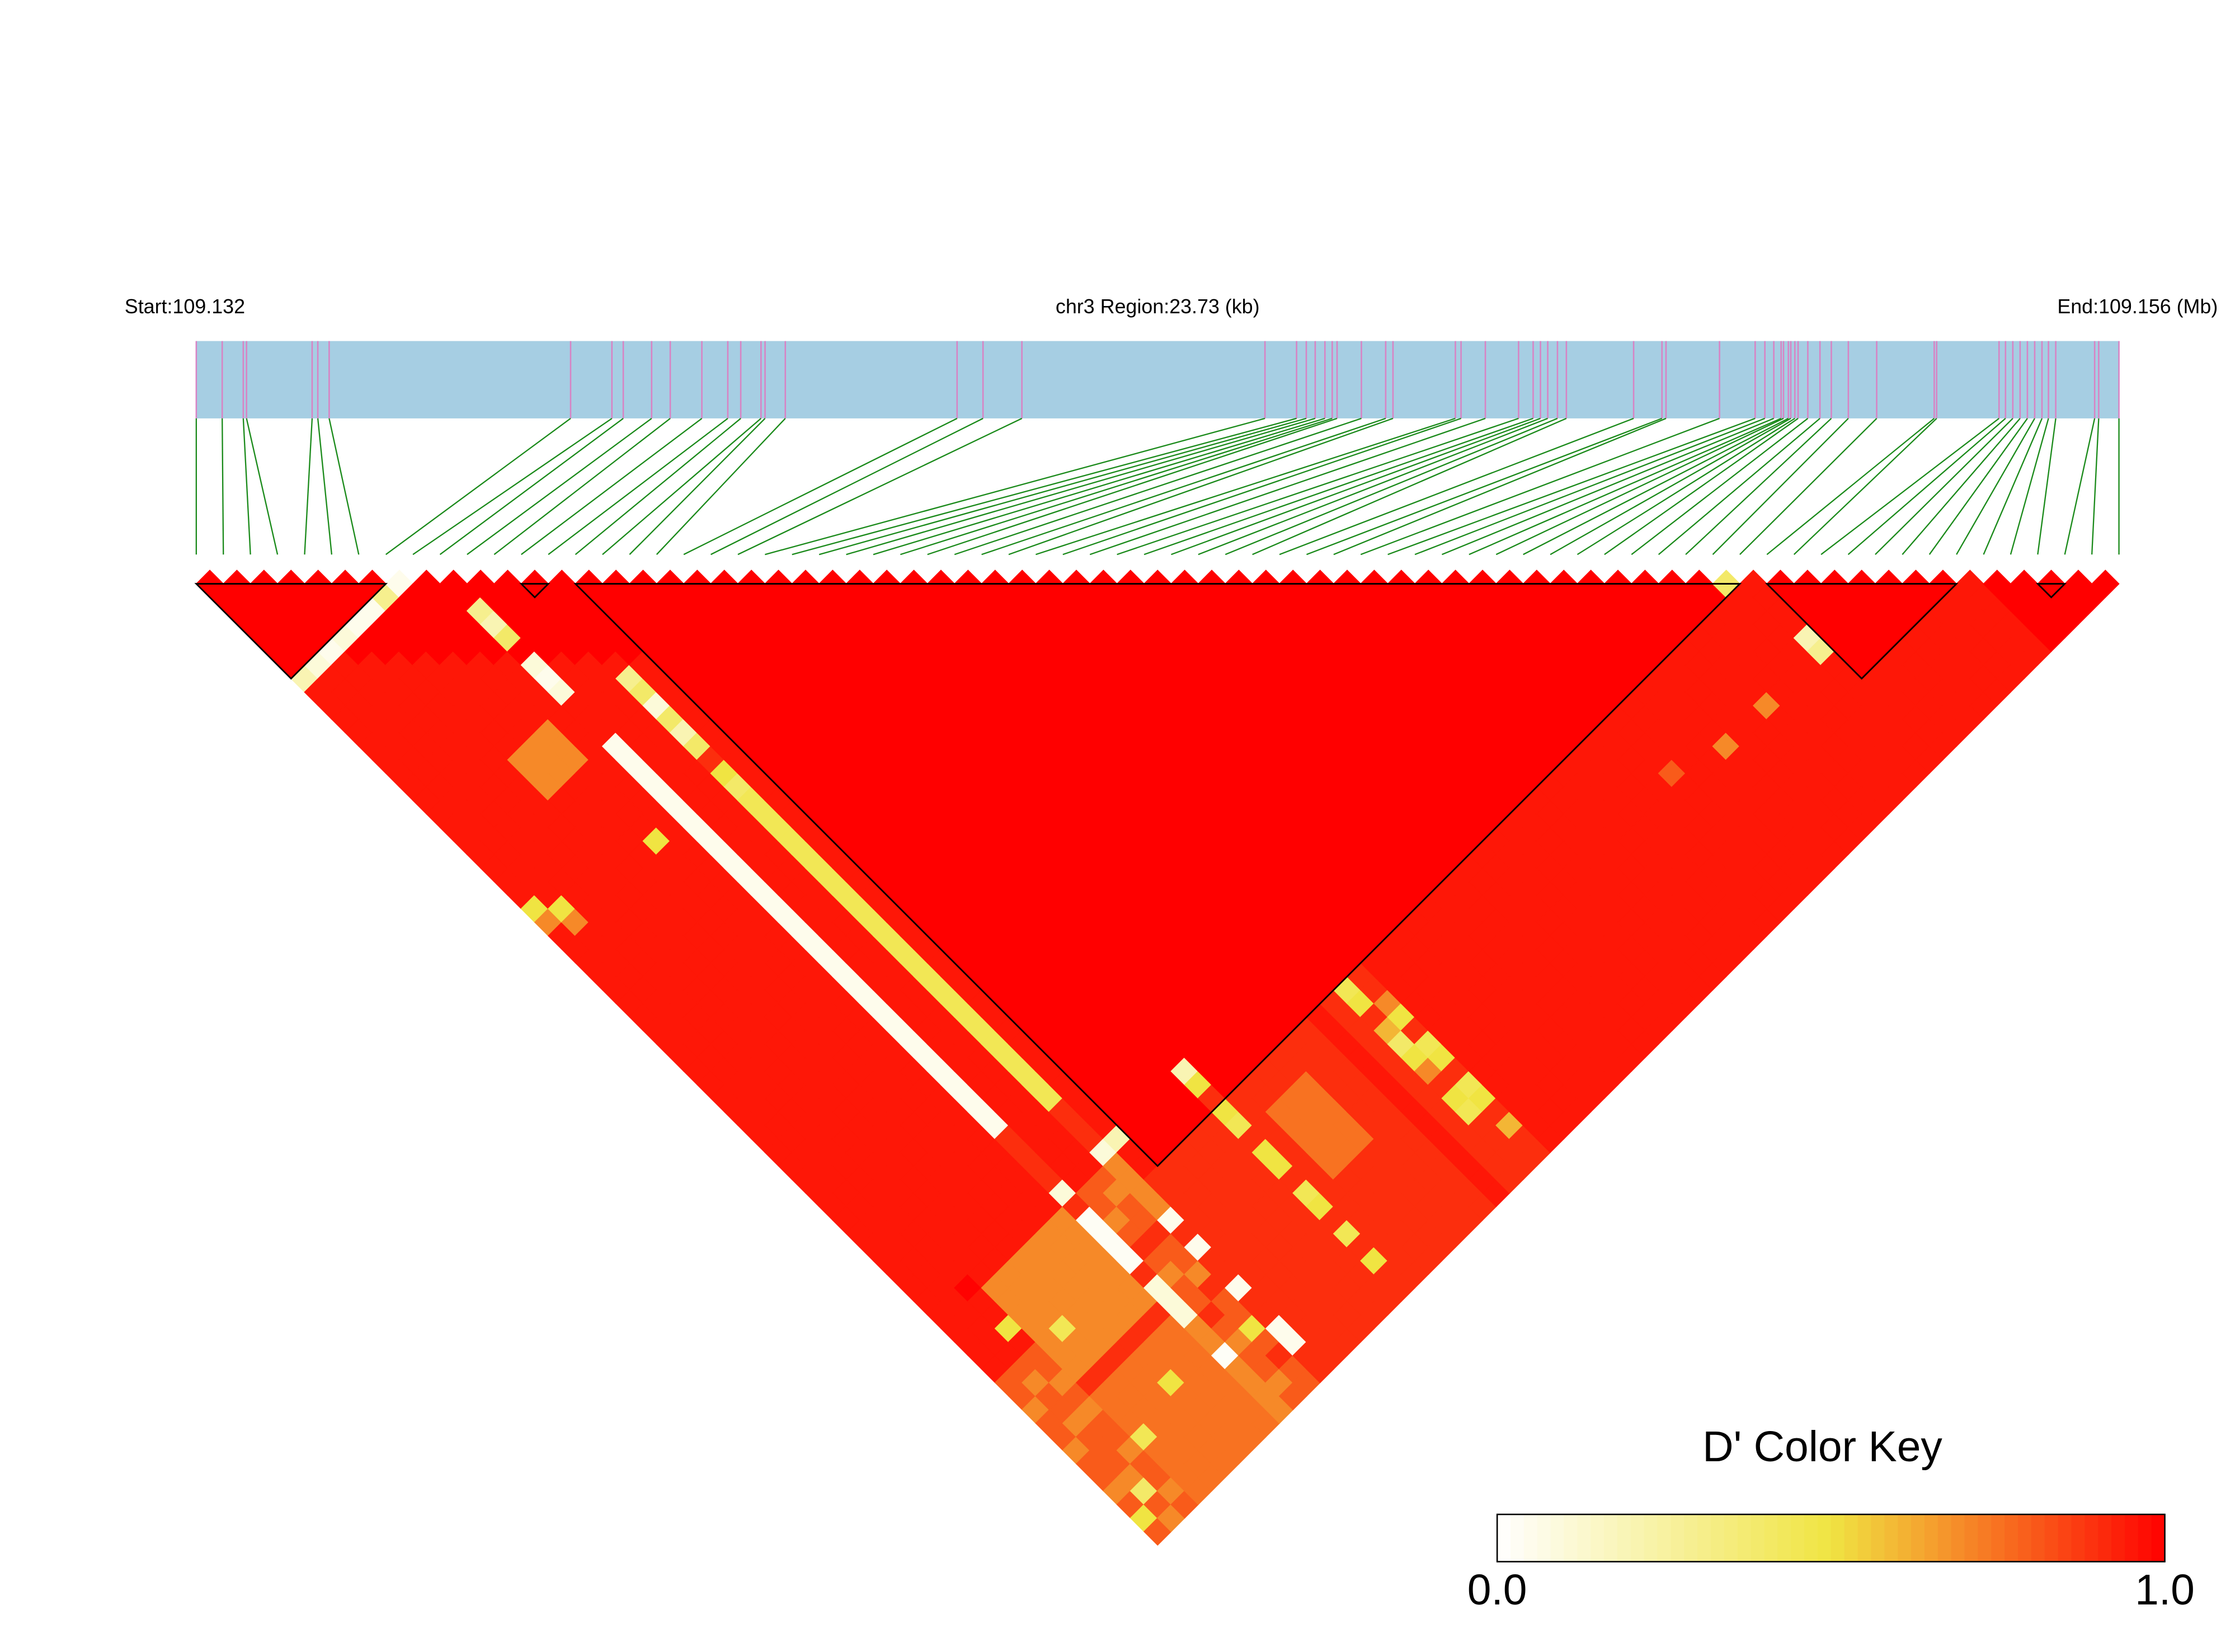 Image resolution: width=2235 pixels, height=1652 pixels. Describe the element at coordinates (534, 591) in the screenshot. I see `ld-block-outline` at that location.